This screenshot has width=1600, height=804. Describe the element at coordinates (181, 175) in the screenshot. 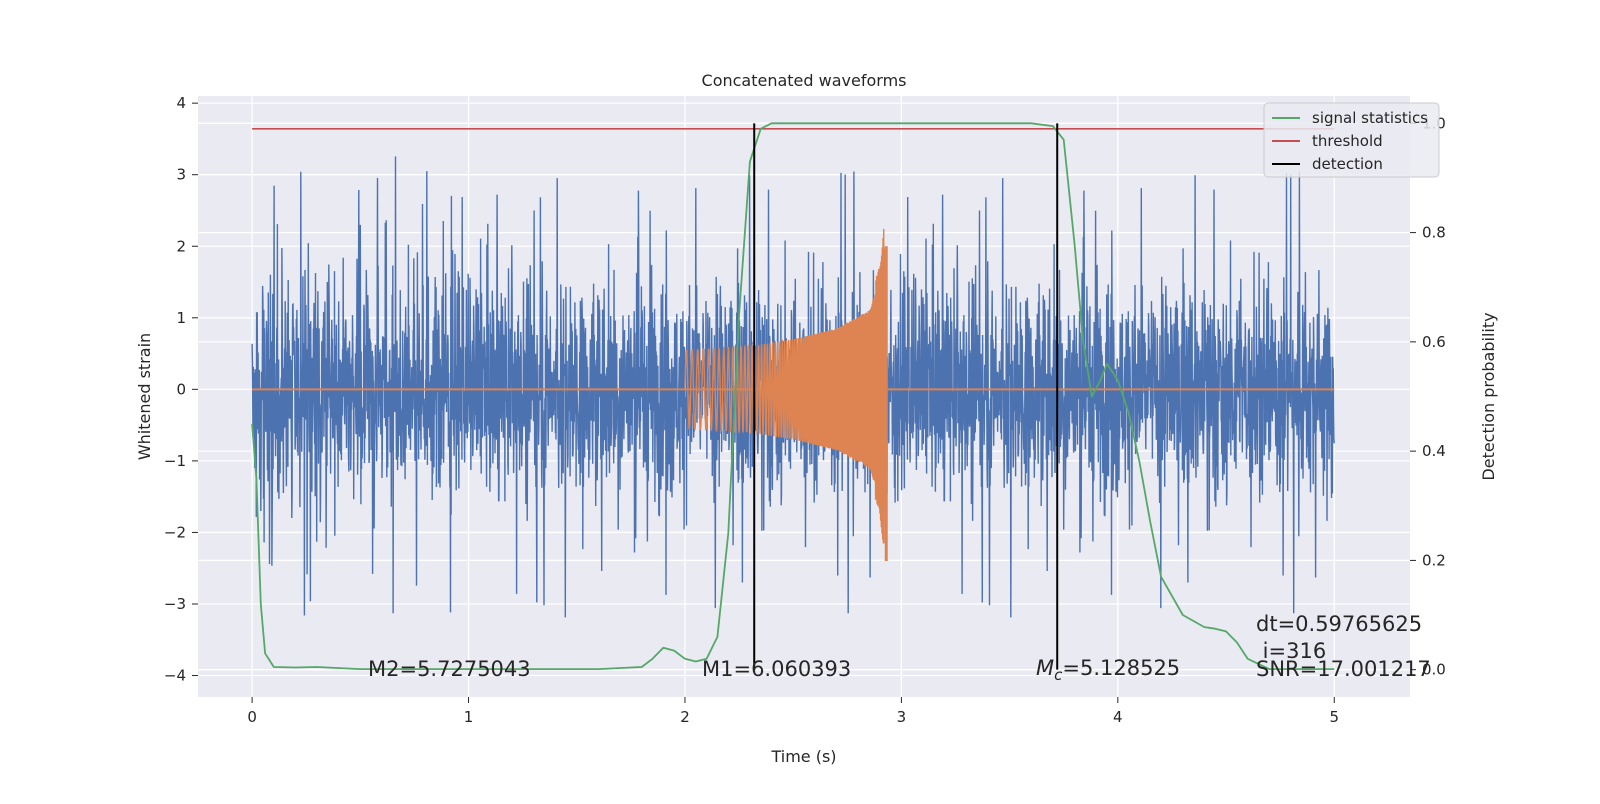

I see `y-tick-label: 3` at that location.